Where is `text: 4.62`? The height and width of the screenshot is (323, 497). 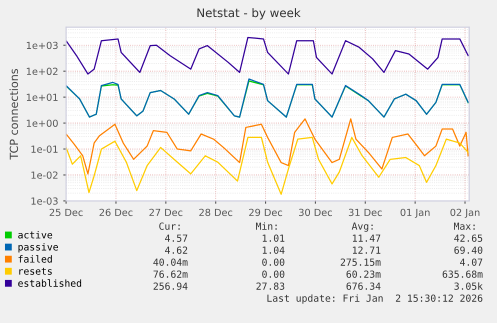 text: 4.62 is located at coordinates (176, 250).